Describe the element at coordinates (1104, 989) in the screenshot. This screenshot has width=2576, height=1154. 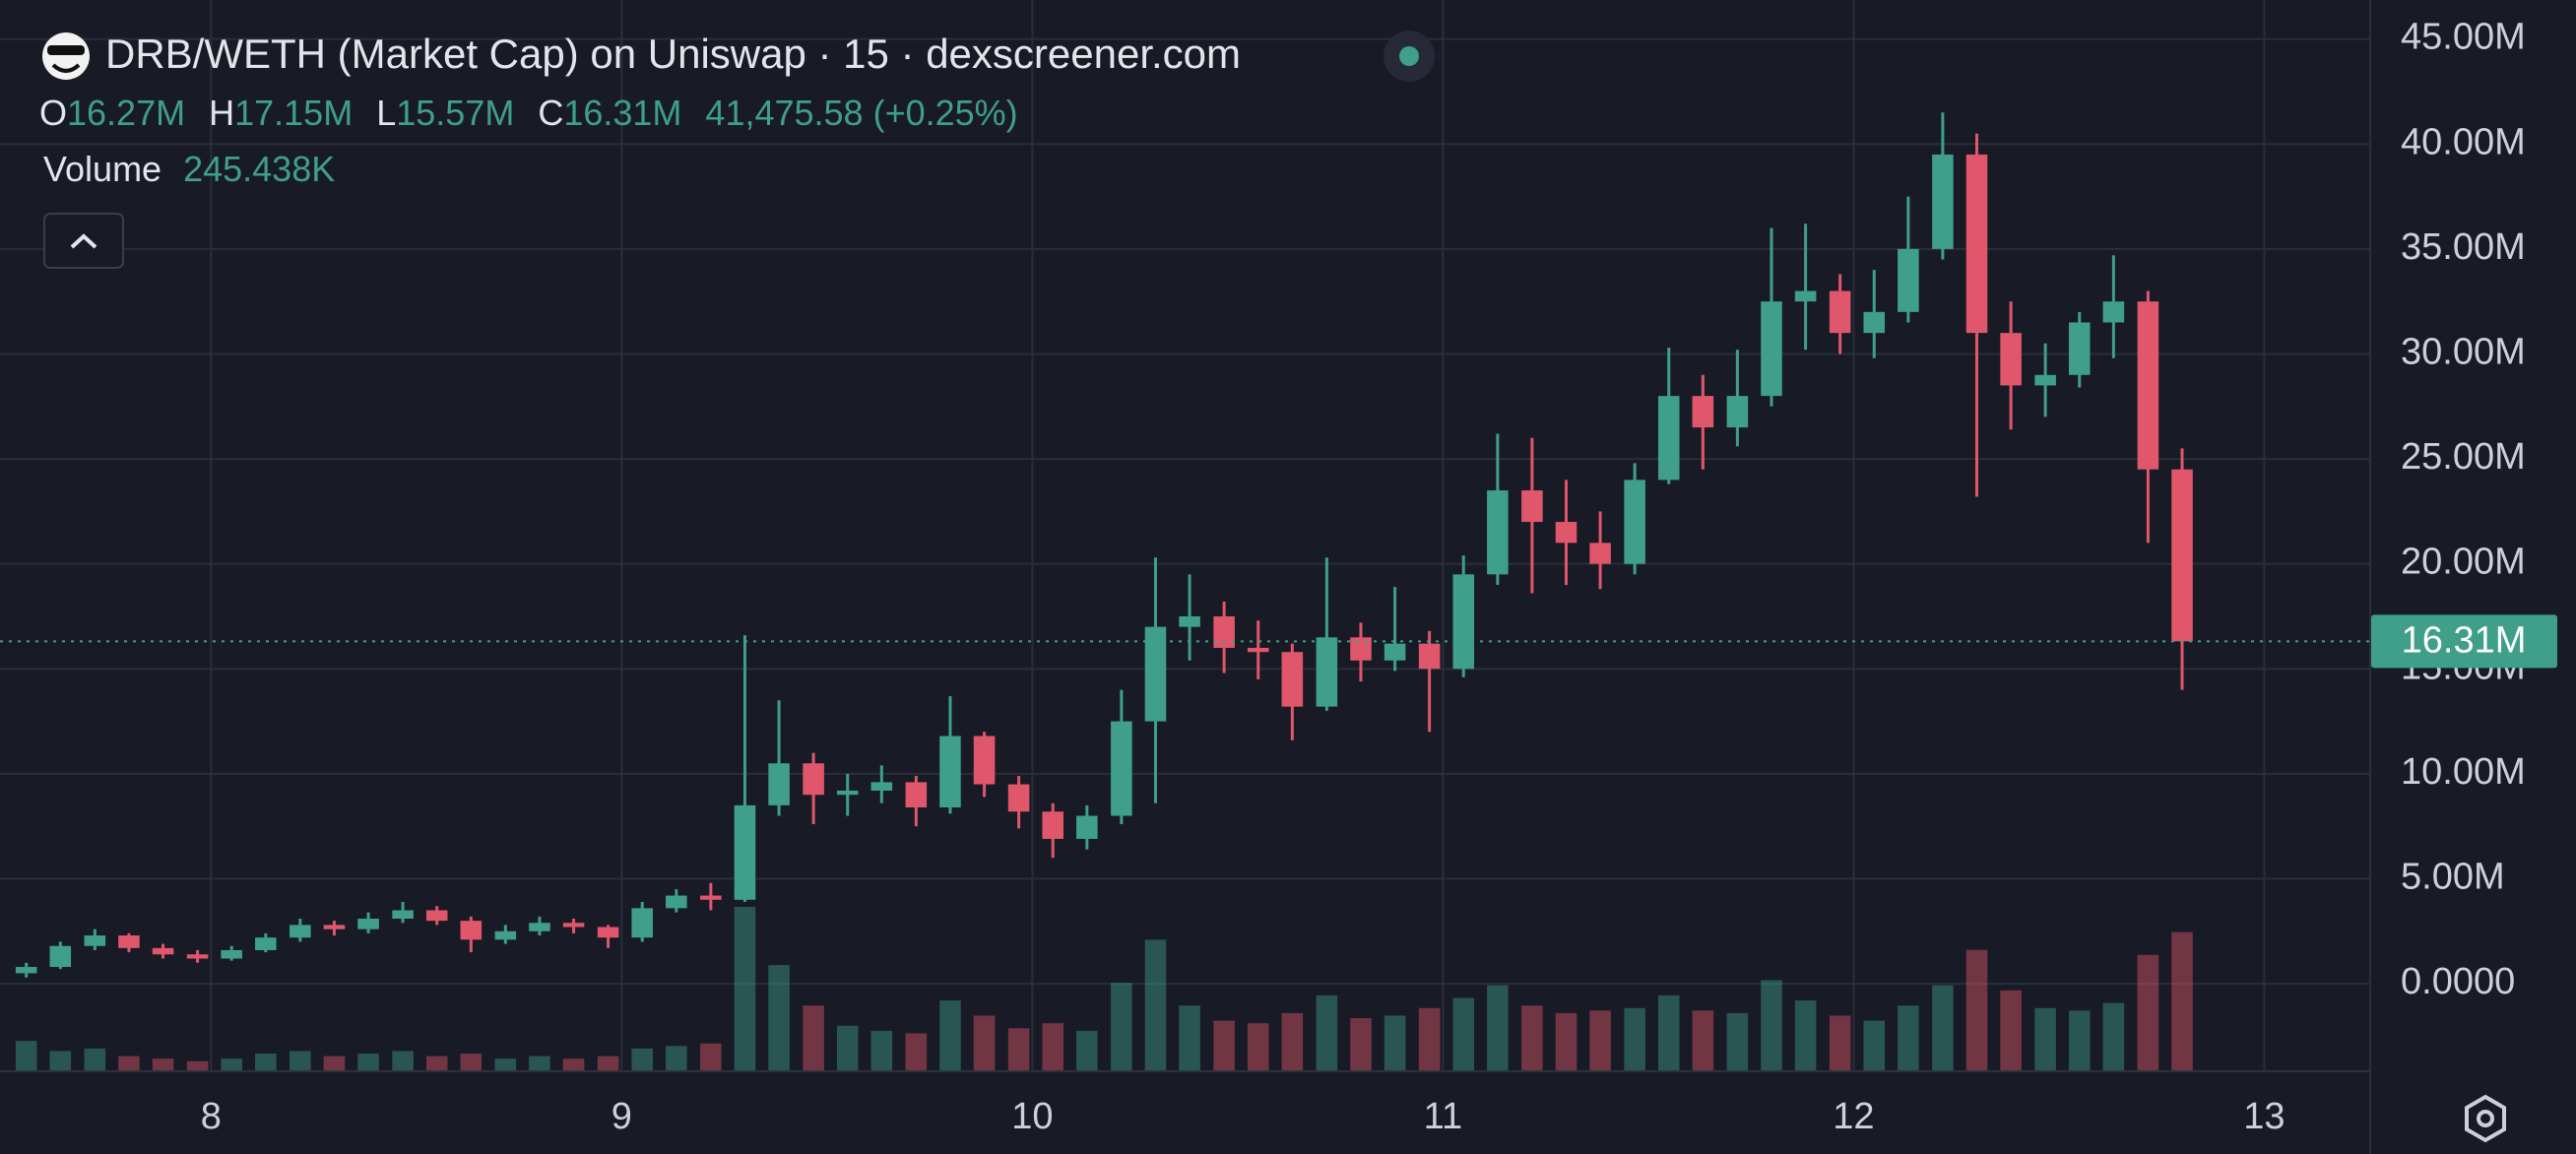
I see `volume-bars` at that location.